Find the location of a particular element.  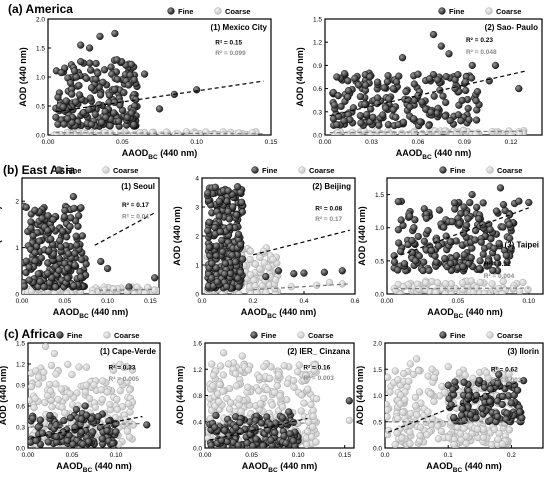

fine-r2-label: R² = 0.23 is located at coordinates (479, 40).